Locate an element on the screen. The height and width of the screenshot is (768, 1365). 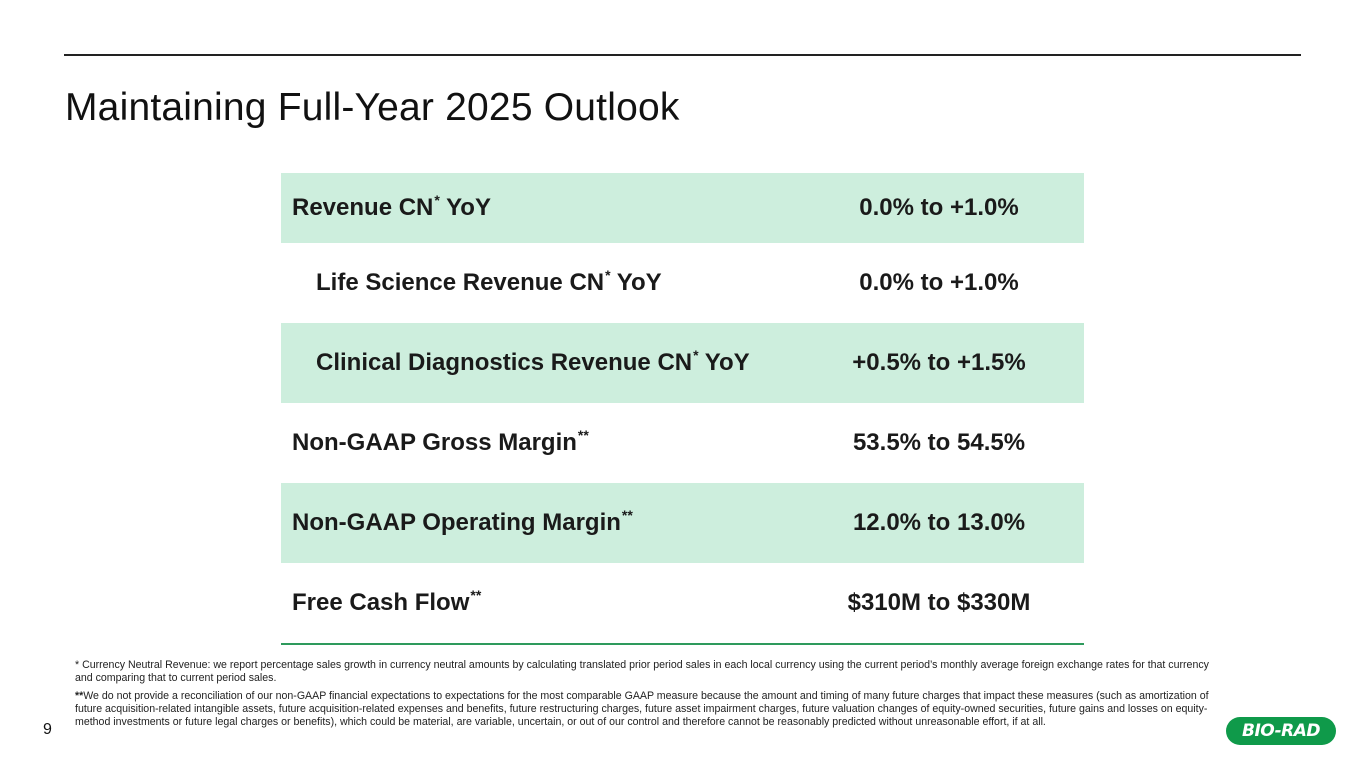
bio-rad-logo: BIO-RAD is located at coordinates (1281, 731).